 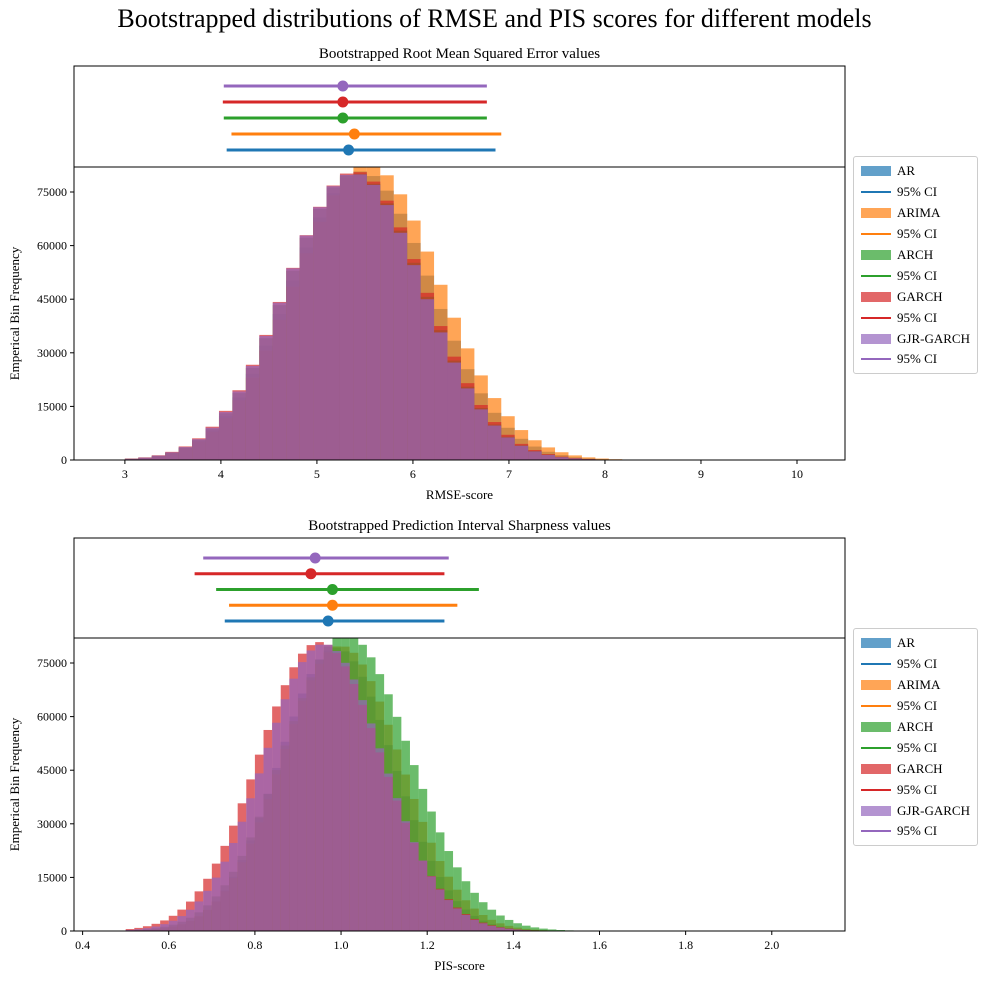 What do you see at coordinates (797, 474) in the screenshot?
I see `x-tick-label: 10` at bounding box center [797, 474].